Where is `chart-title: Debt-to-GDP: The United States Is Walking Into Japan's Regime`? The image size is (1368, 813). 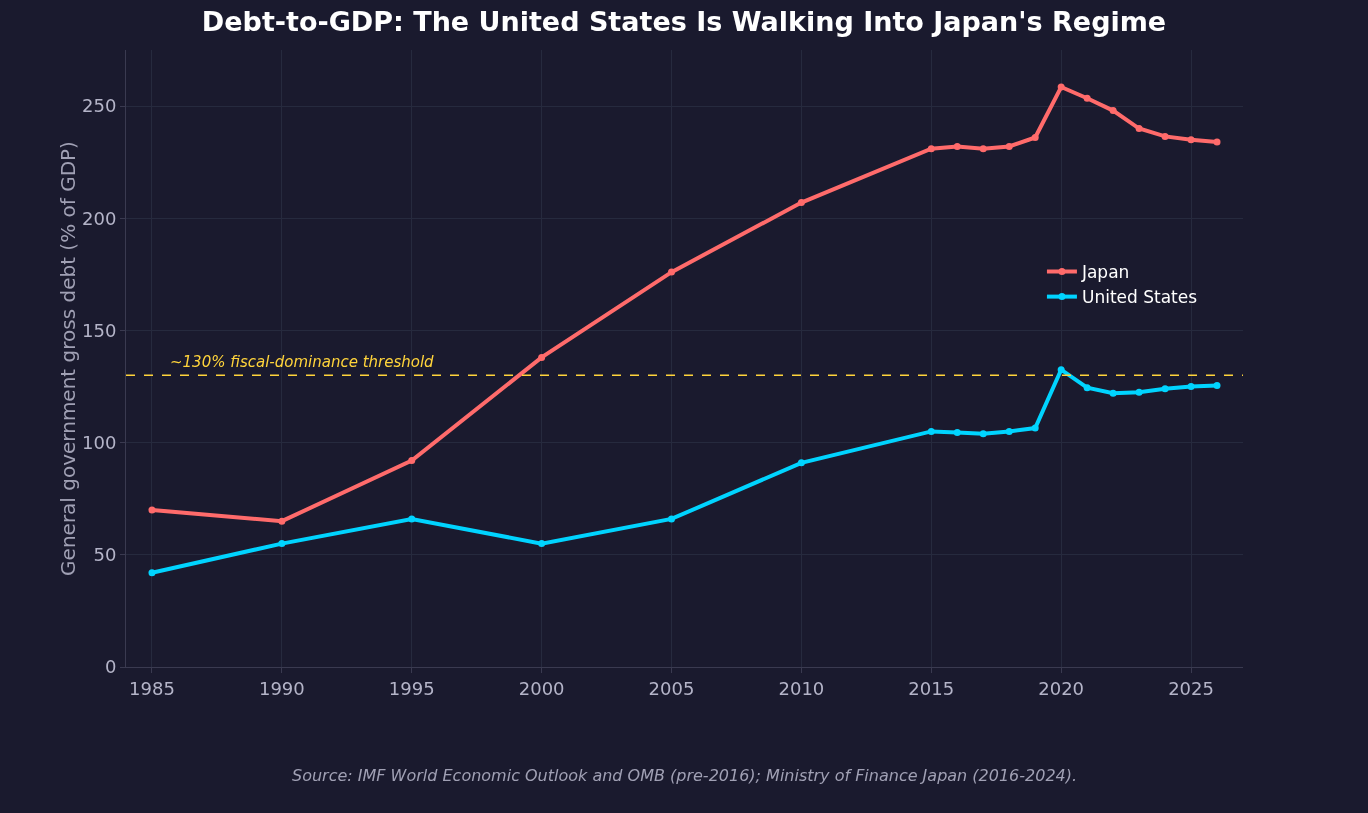
chart-title: Debt-to-GDP: The United States Is Walking Into Japan's Regime is located at coordinates (684, 22).